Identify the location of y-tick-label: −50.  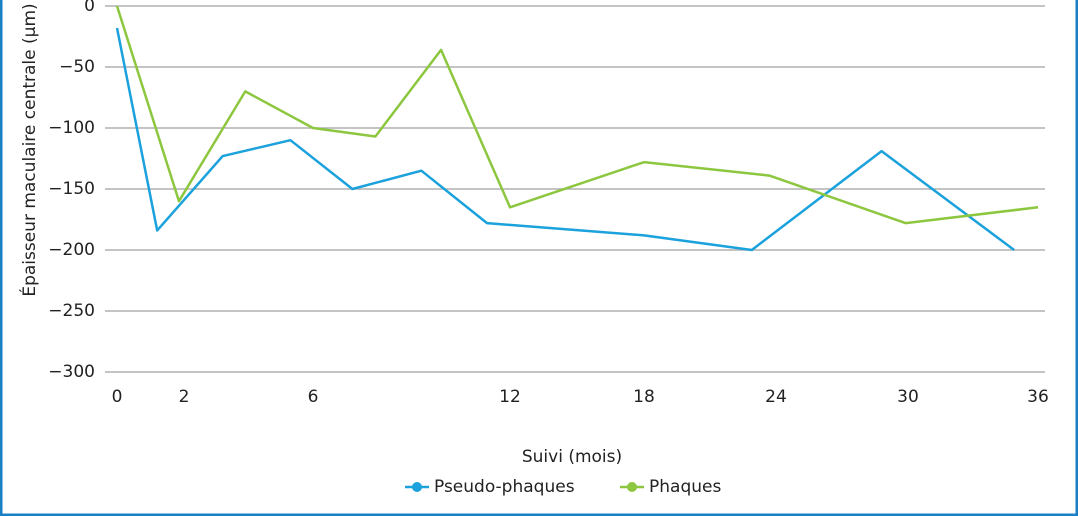
(77, 67).